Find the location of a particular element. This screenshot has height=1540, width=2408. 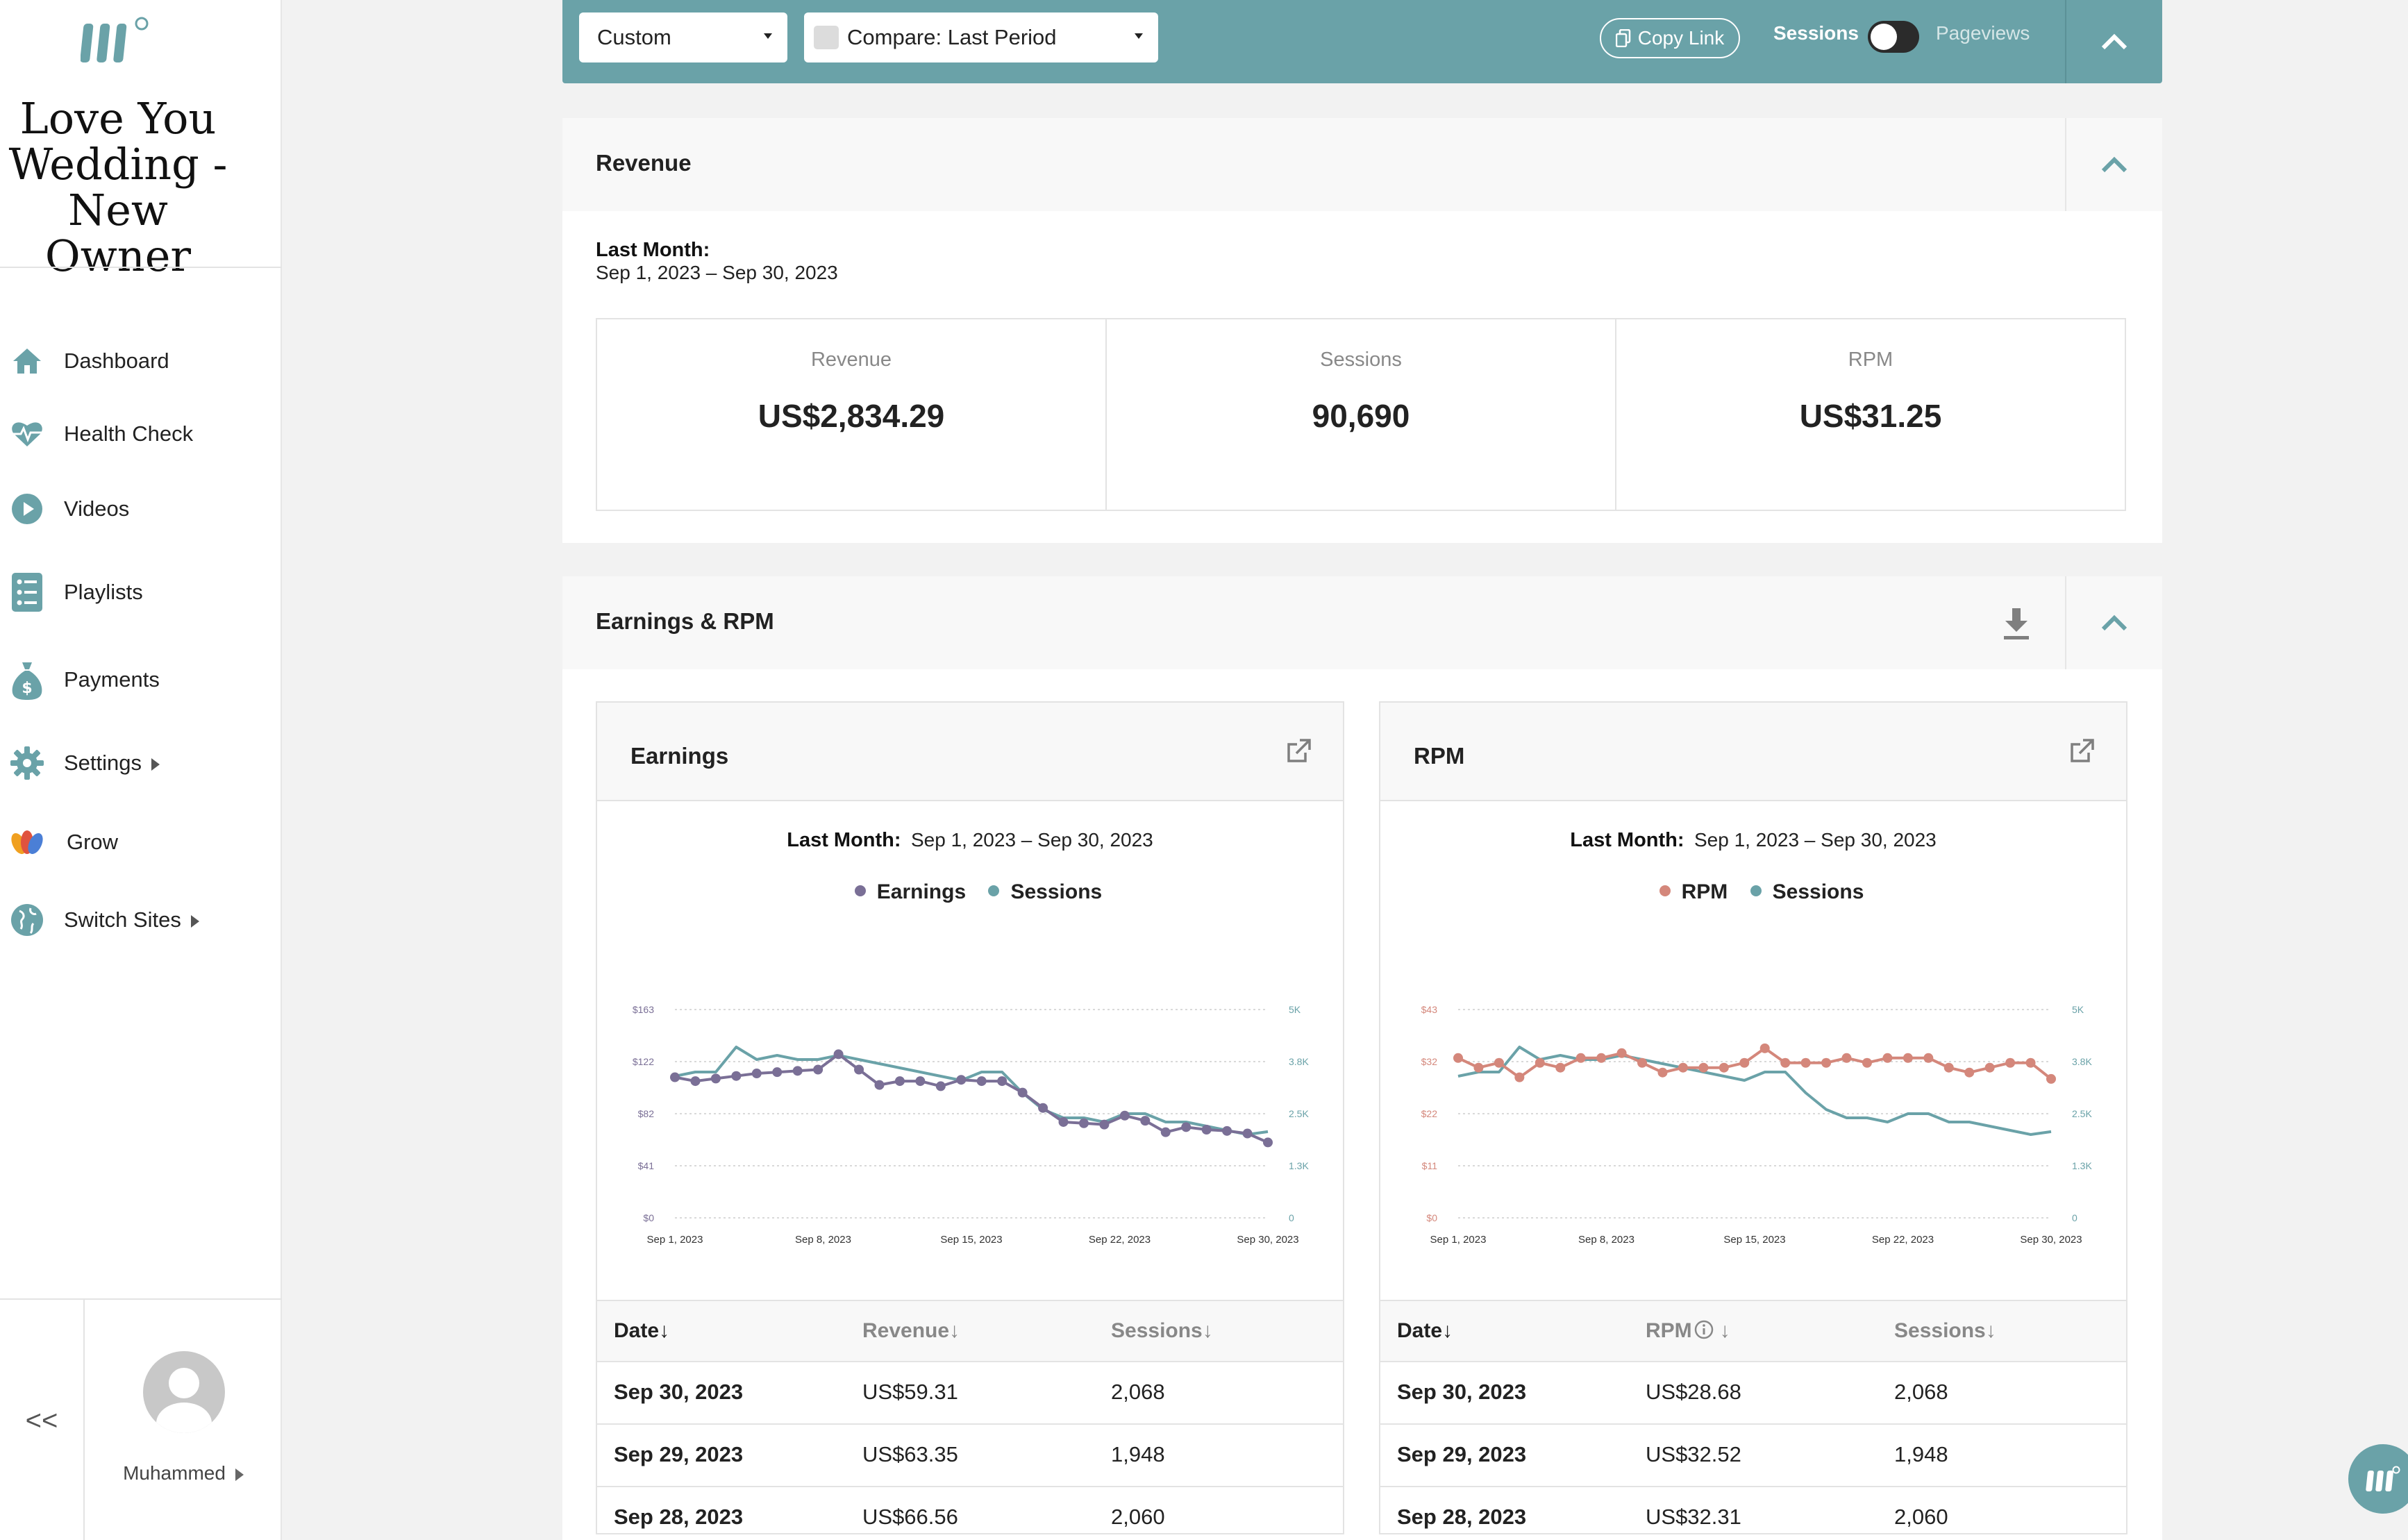

nav-label-text: Settings is located at coordinates (103, 763).